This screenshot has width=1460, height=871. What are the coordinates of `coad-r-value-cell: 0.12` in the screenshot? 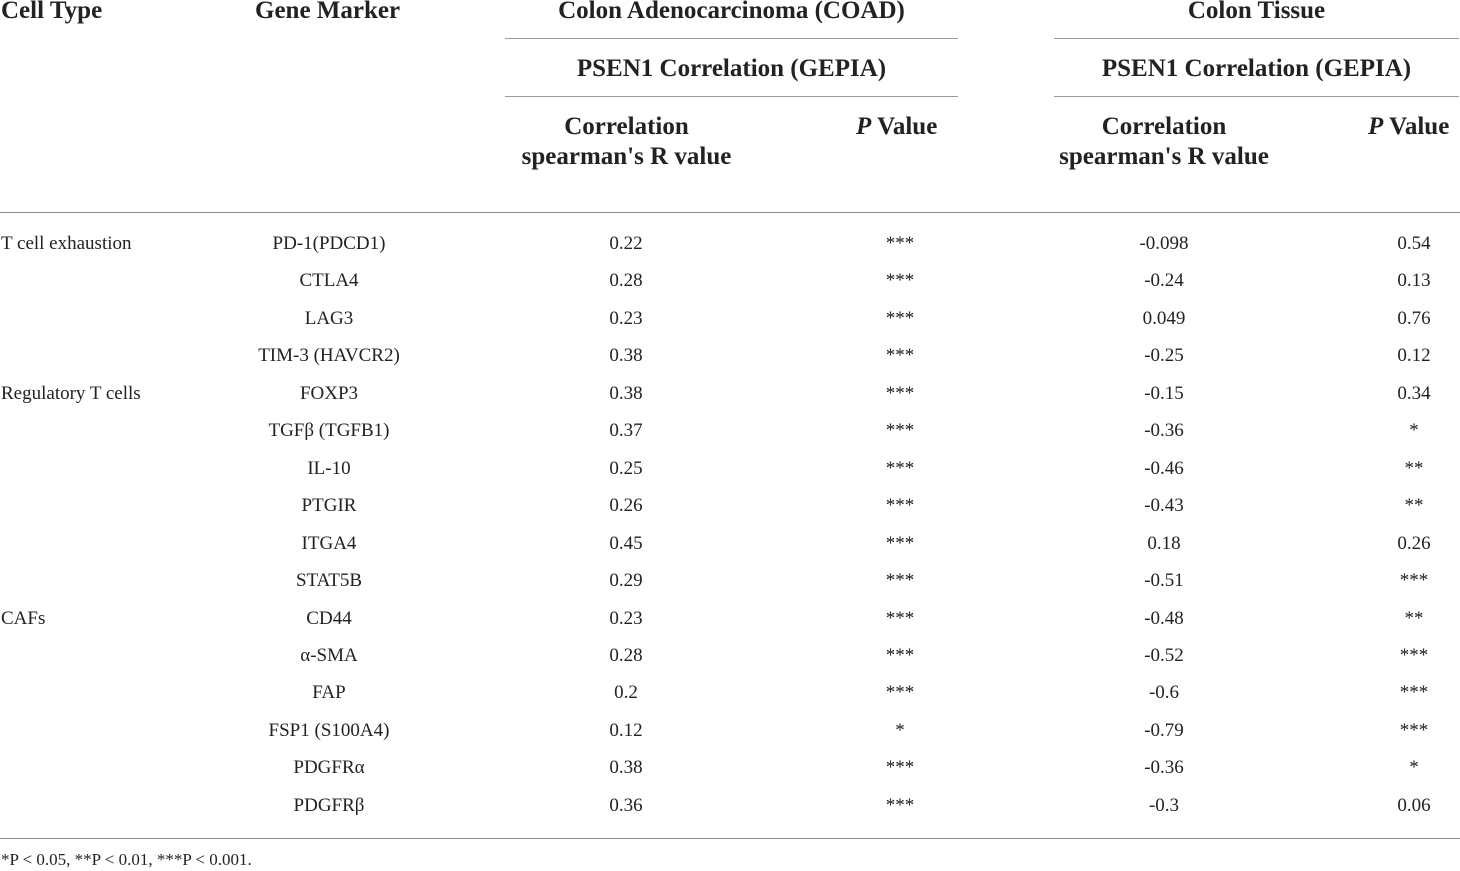 It's located at (626, 730).